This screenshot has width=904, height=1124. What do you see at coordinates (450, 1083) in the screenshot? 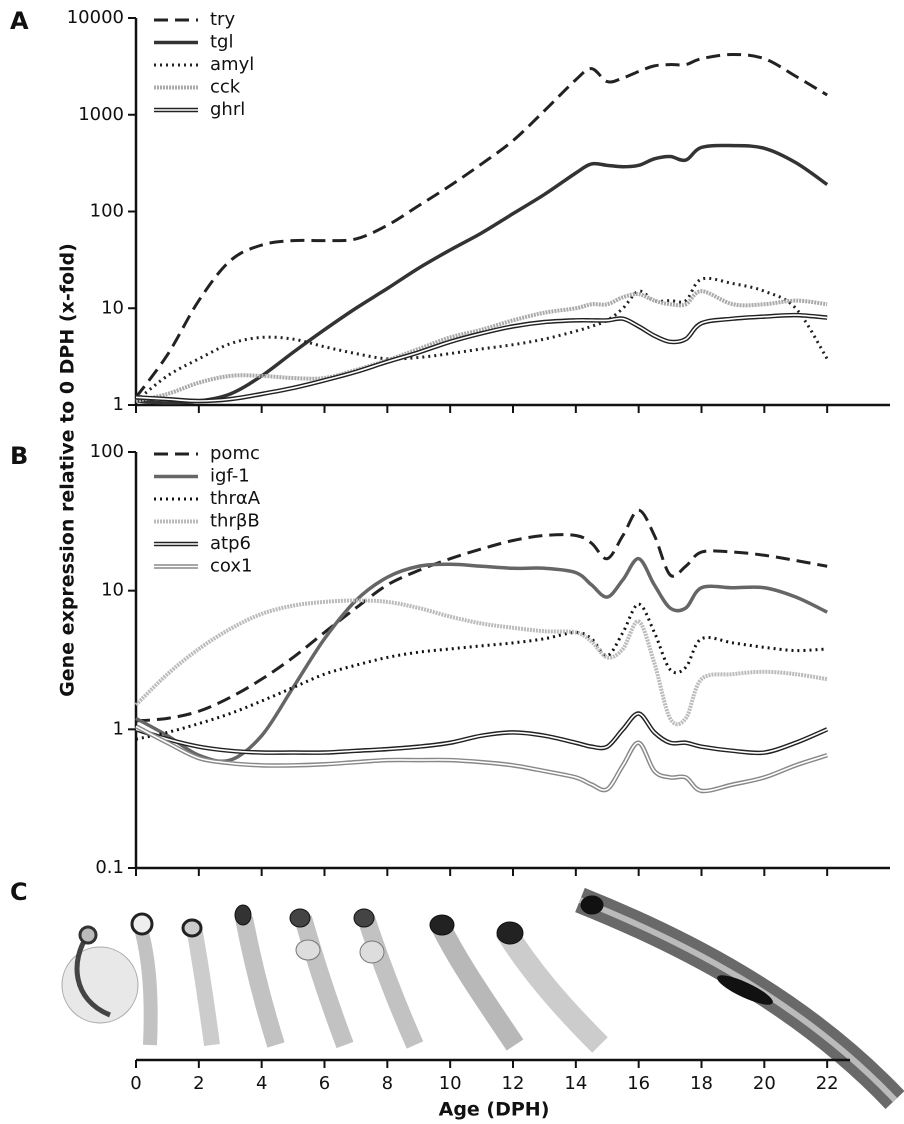
I see `x-tick-label: 10` at bounding box center [450, 1083].